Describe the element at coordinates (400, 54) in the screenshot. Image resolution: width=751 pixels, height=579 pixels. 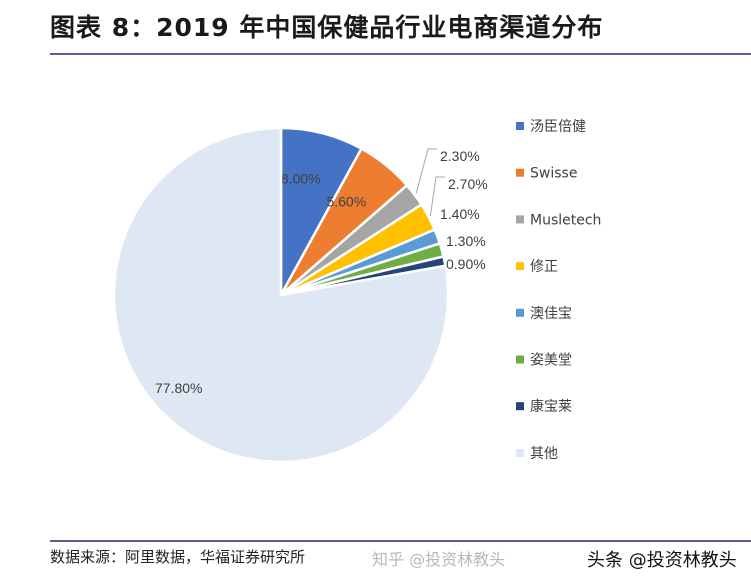
I see `title-divider` at that location.